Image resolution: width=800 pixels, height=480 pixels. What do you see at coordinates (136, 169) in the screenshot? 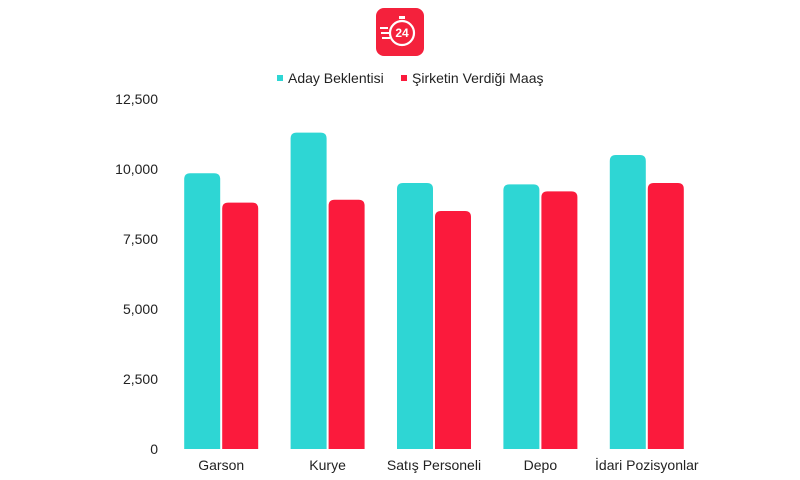
I see `y-tick-label: 10,000` at bounding box center [136, 169].